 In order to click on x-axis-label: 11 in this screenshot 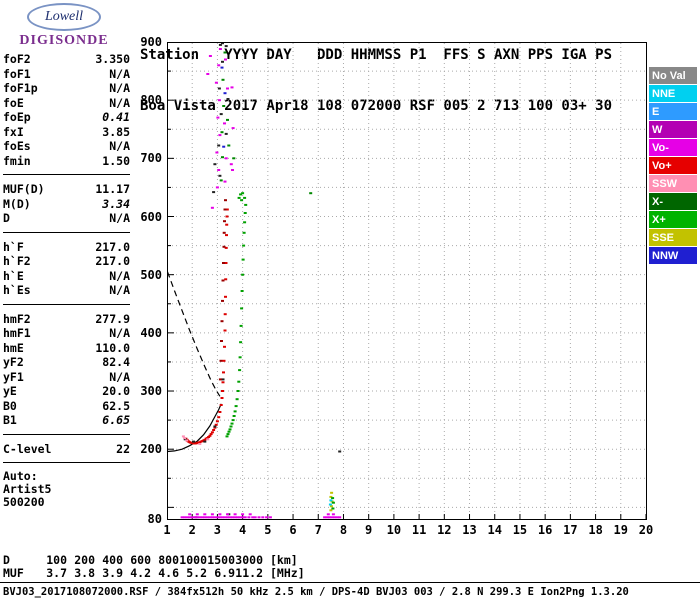, I will do `click(419, 530)`.